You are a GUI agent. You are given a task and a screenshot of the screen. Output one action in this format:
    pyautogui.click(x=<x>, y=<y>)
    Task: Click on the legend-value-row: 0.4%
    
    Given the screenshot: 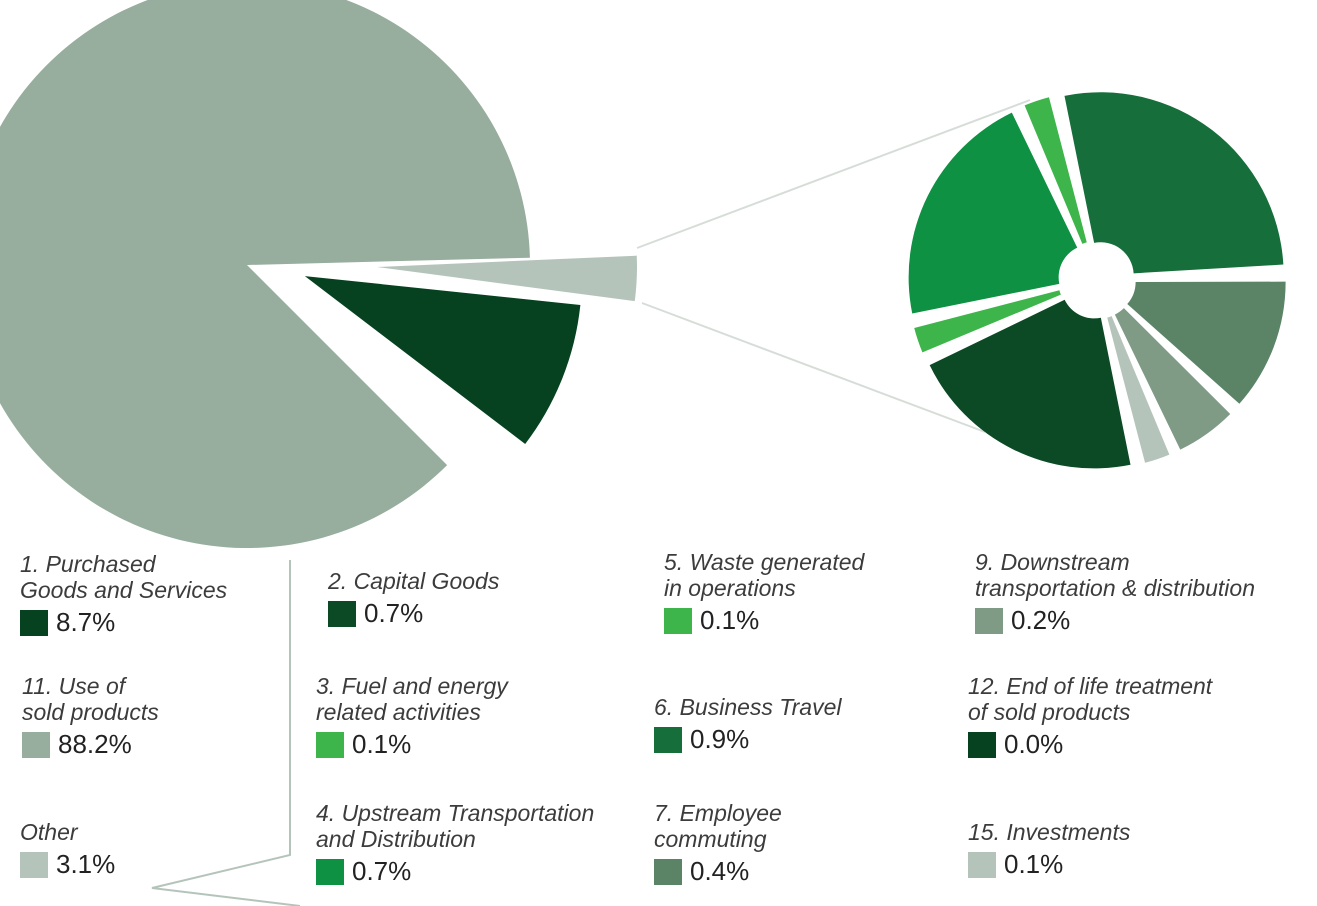 What is the action you would take?
    pyautogui.click(x=718, y=871)
    